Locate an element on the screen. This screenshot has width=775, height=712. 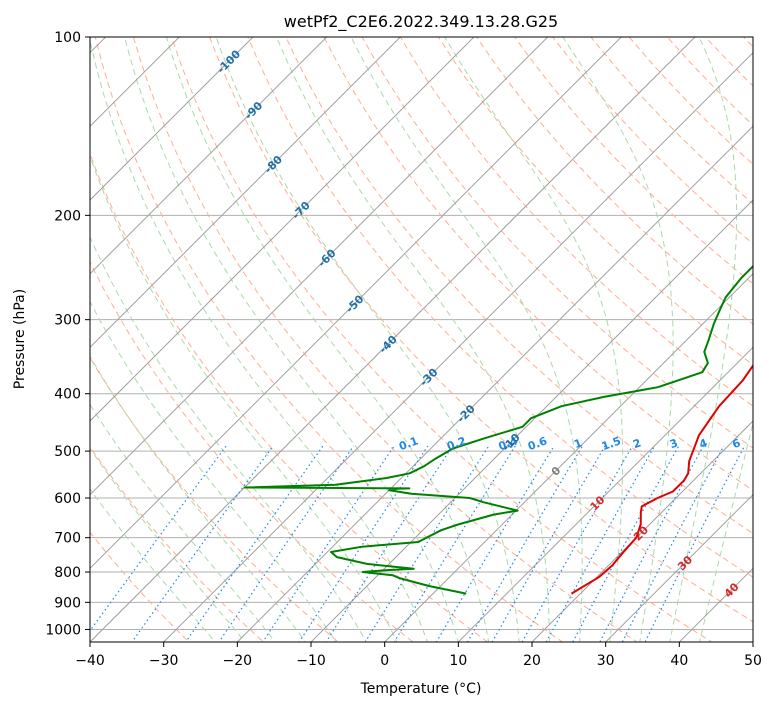
x-tick-label: −30 is located at coordinates (164, 661).